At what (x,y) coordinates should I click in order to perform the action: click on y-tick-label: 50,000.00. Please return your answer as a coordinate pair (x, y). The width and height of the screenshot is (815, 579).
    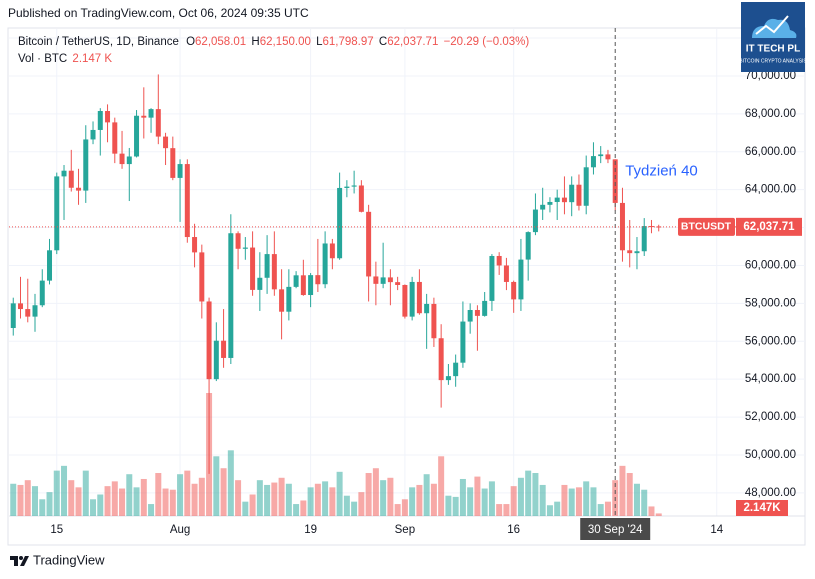
    Looking at the image, I should click on (770, 455).